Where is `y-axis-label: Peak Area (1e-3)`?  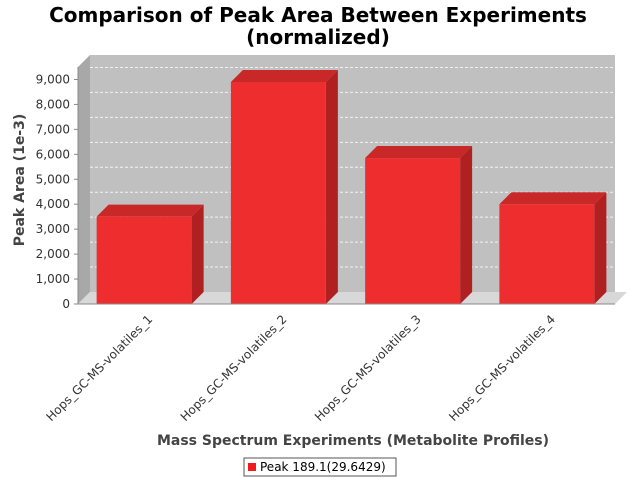
y-axis-label: Peak Area (1e-3) is located at coordinates (20, 180).